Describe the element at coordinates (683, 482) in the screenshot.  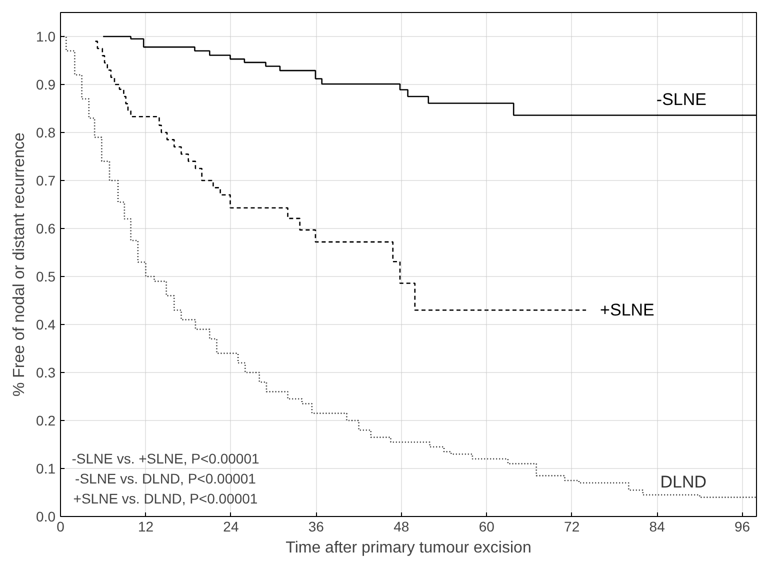
I see `series-label: DLND` at that location.